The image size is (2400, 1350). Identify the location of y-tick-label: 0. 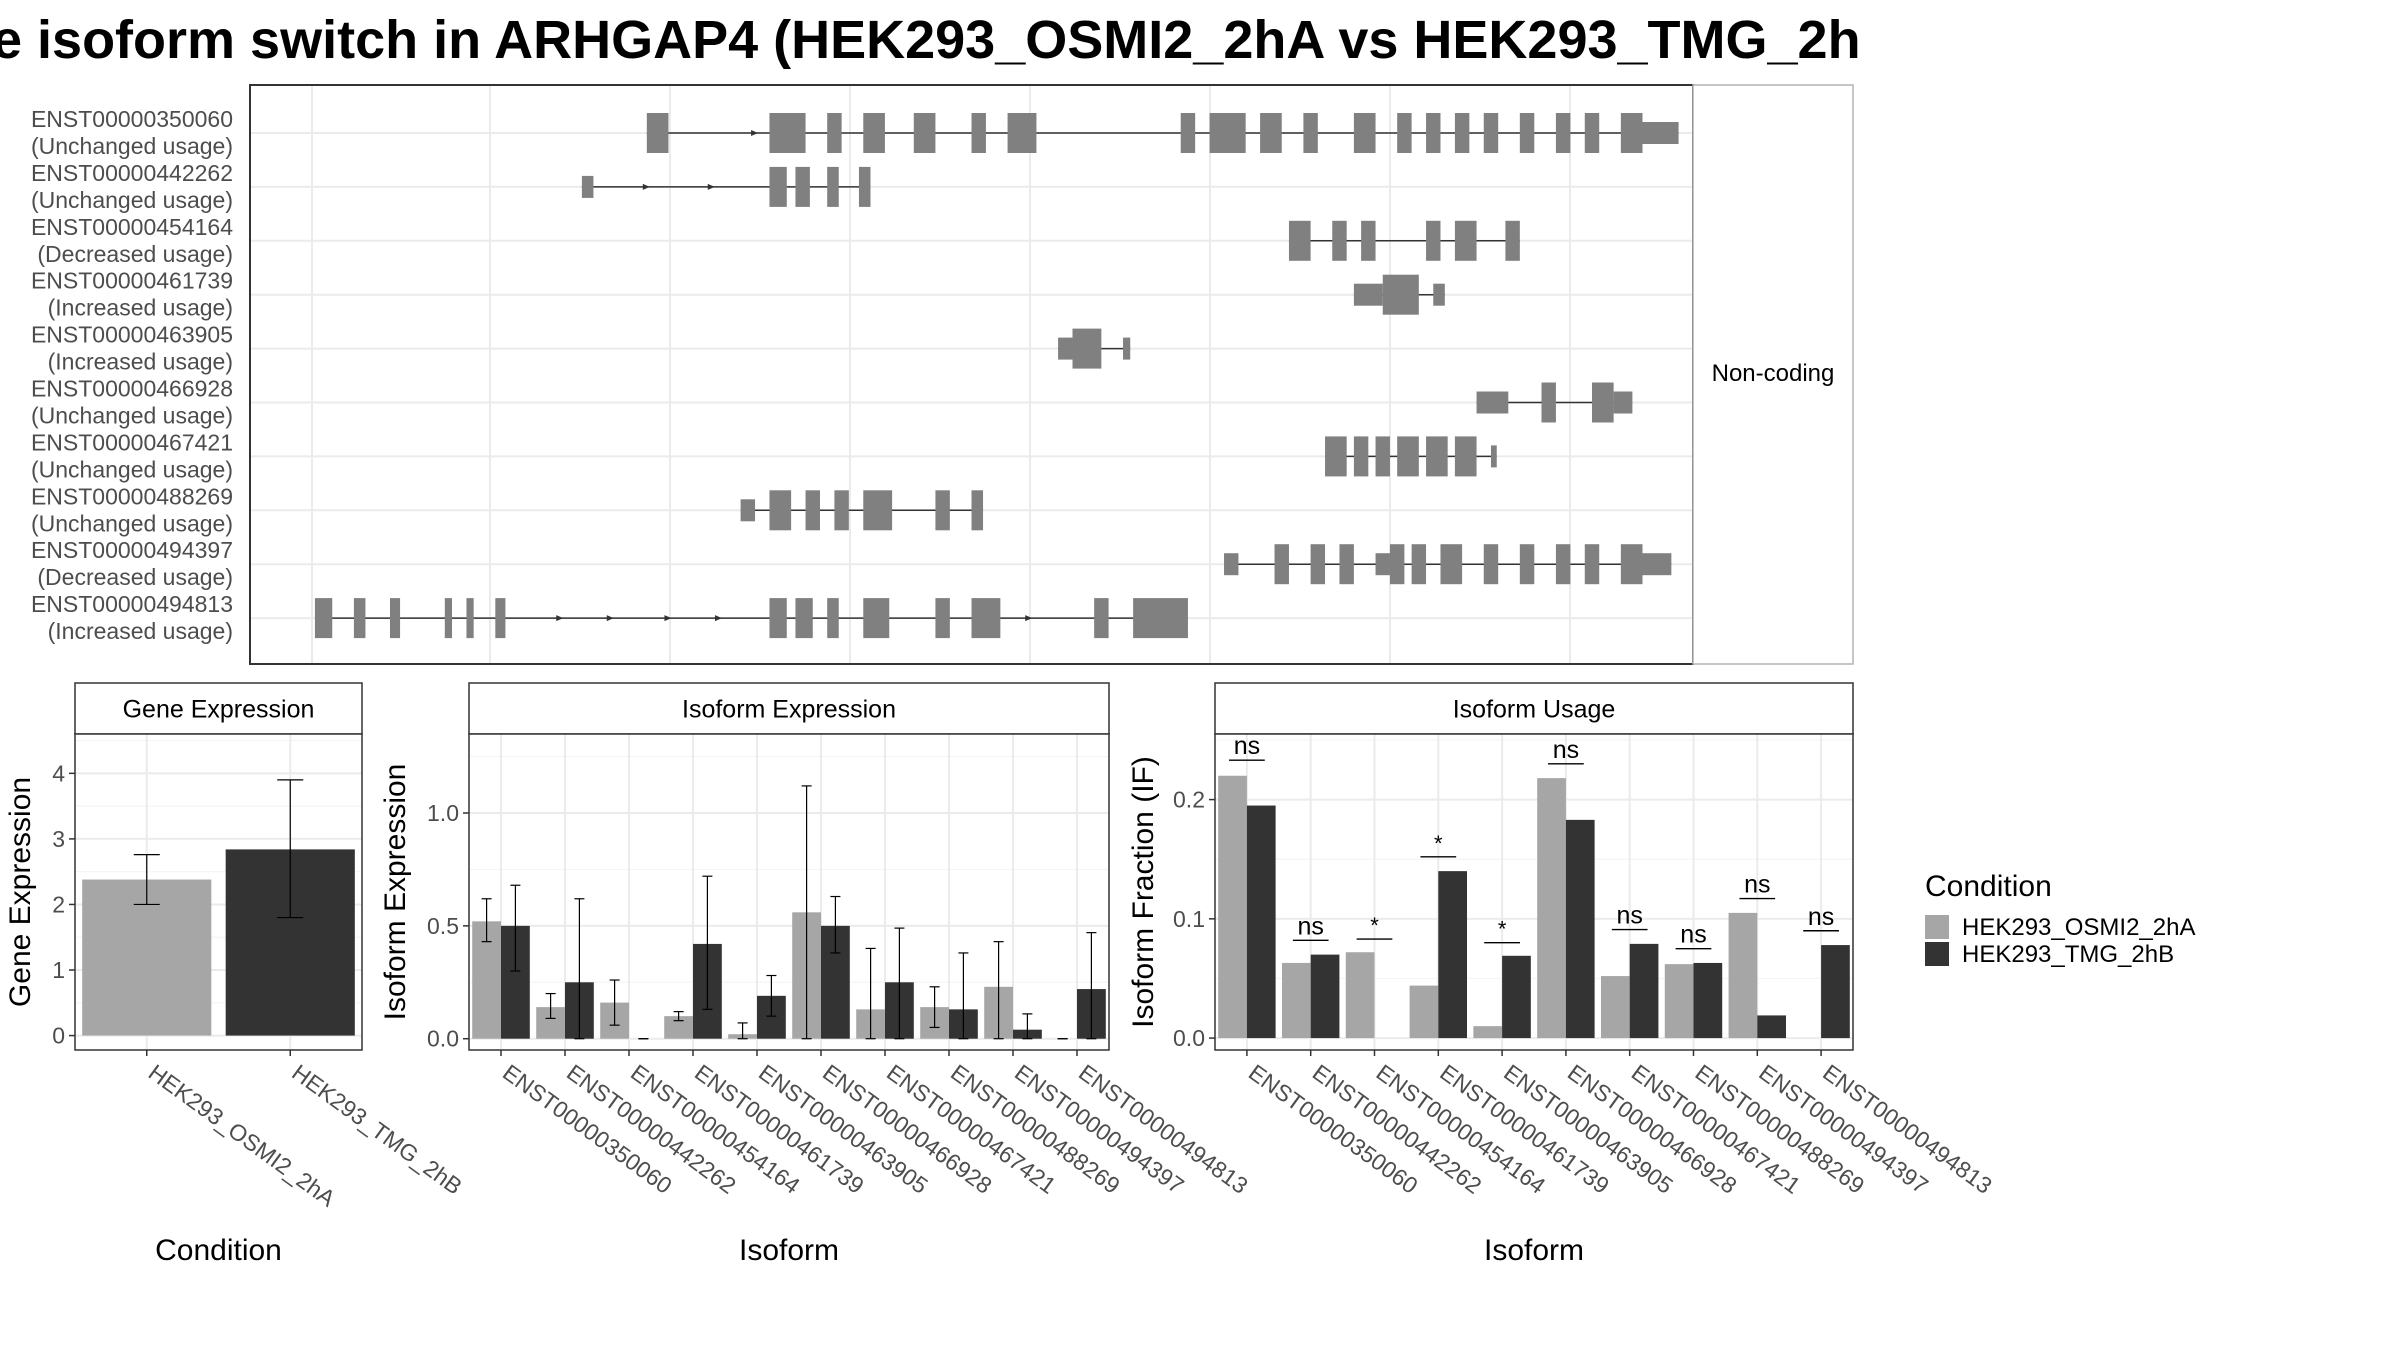
(58, 1036).